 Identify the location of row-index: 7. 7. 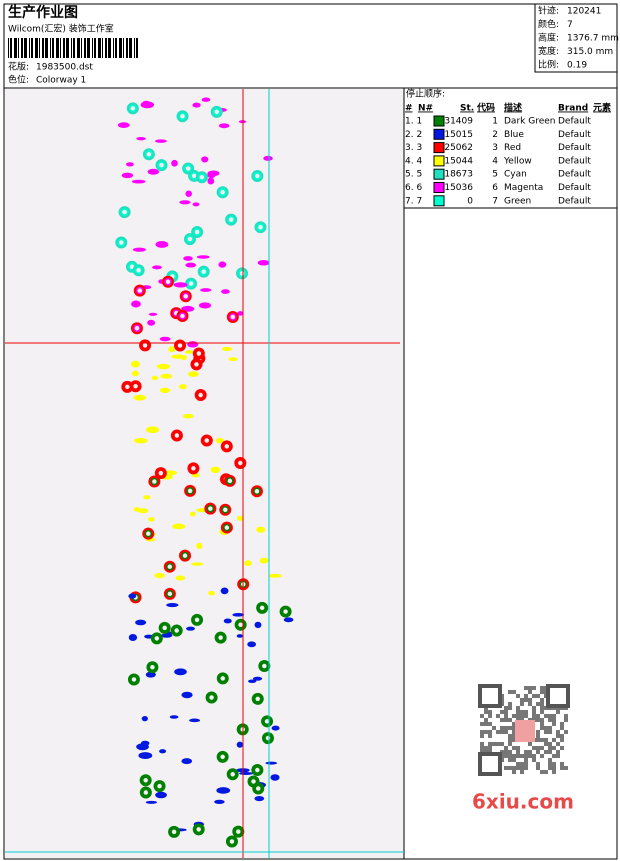
(413, 201).